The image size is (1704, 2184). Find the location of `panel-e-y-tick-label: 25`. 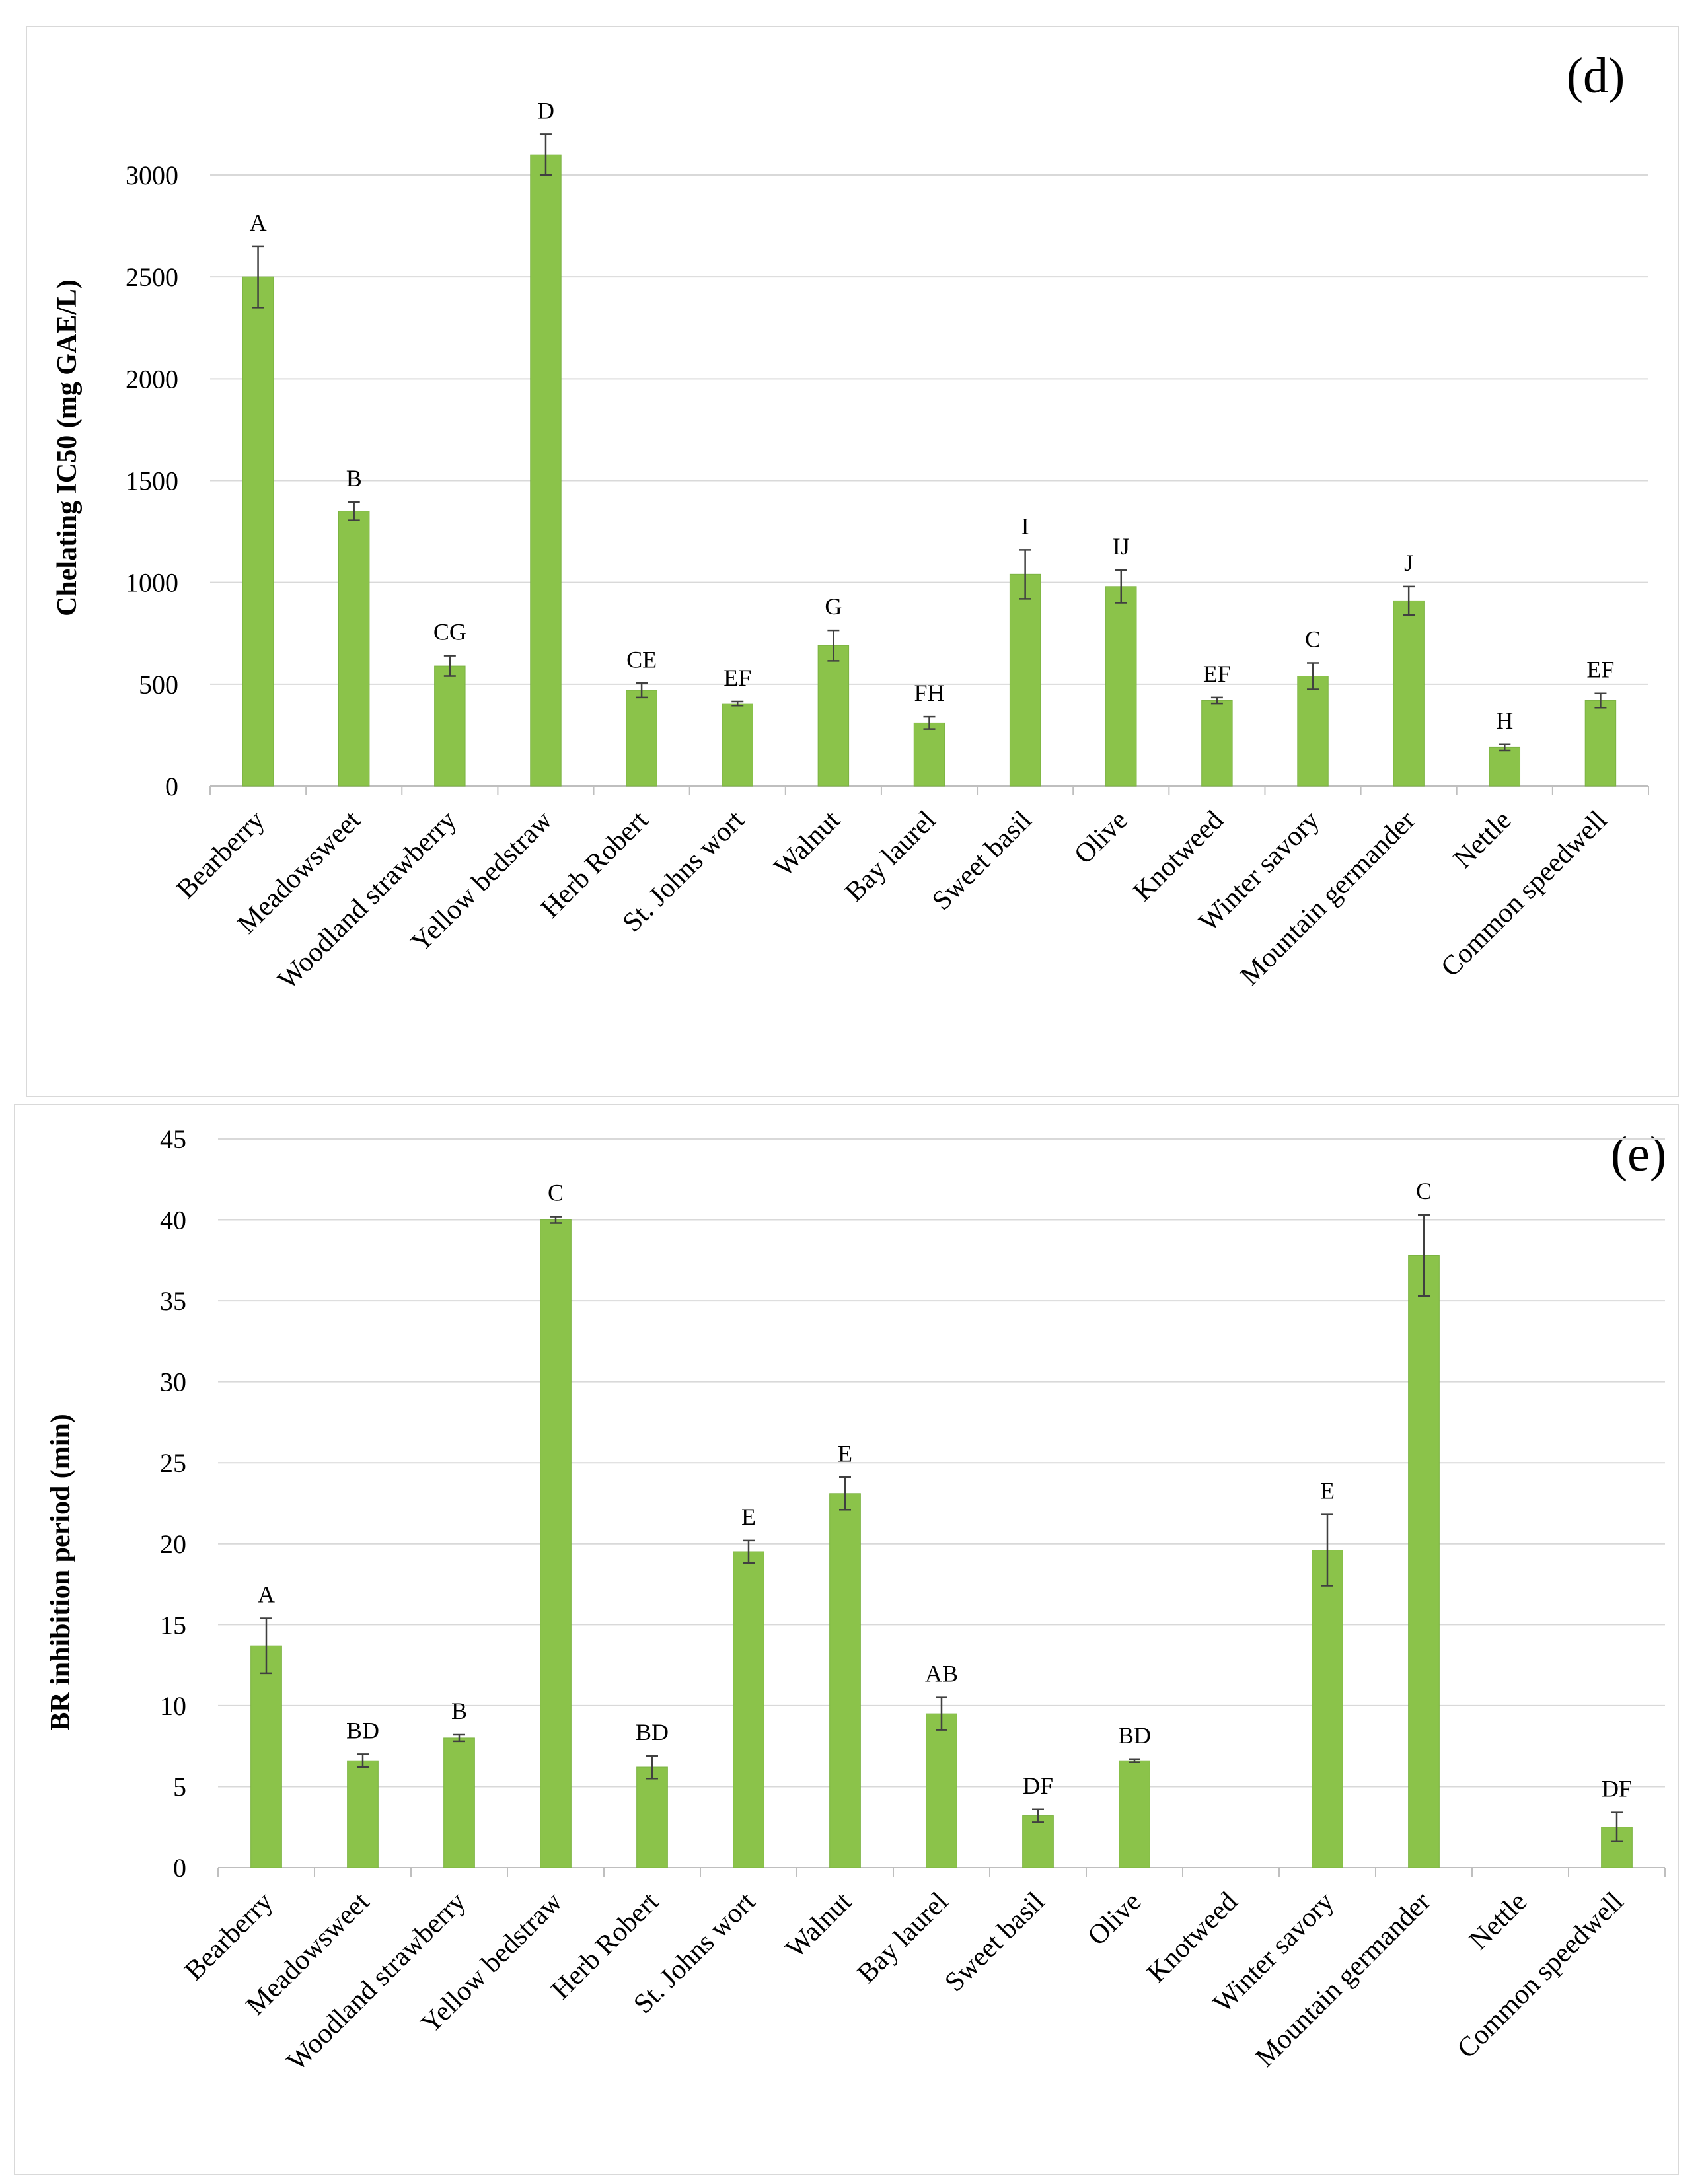

panel-e-y-tick-label: 25 is located at coordinates (173, 1463).